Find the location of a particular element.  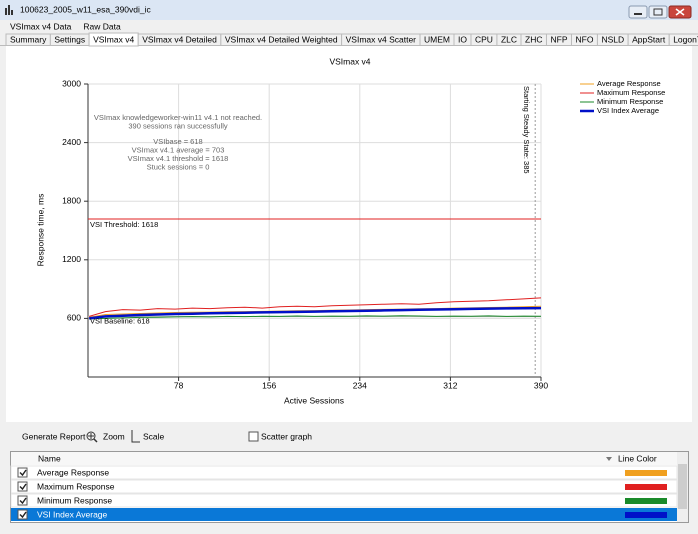

x-tick-label: 312 is located at coordinates (450, 385).